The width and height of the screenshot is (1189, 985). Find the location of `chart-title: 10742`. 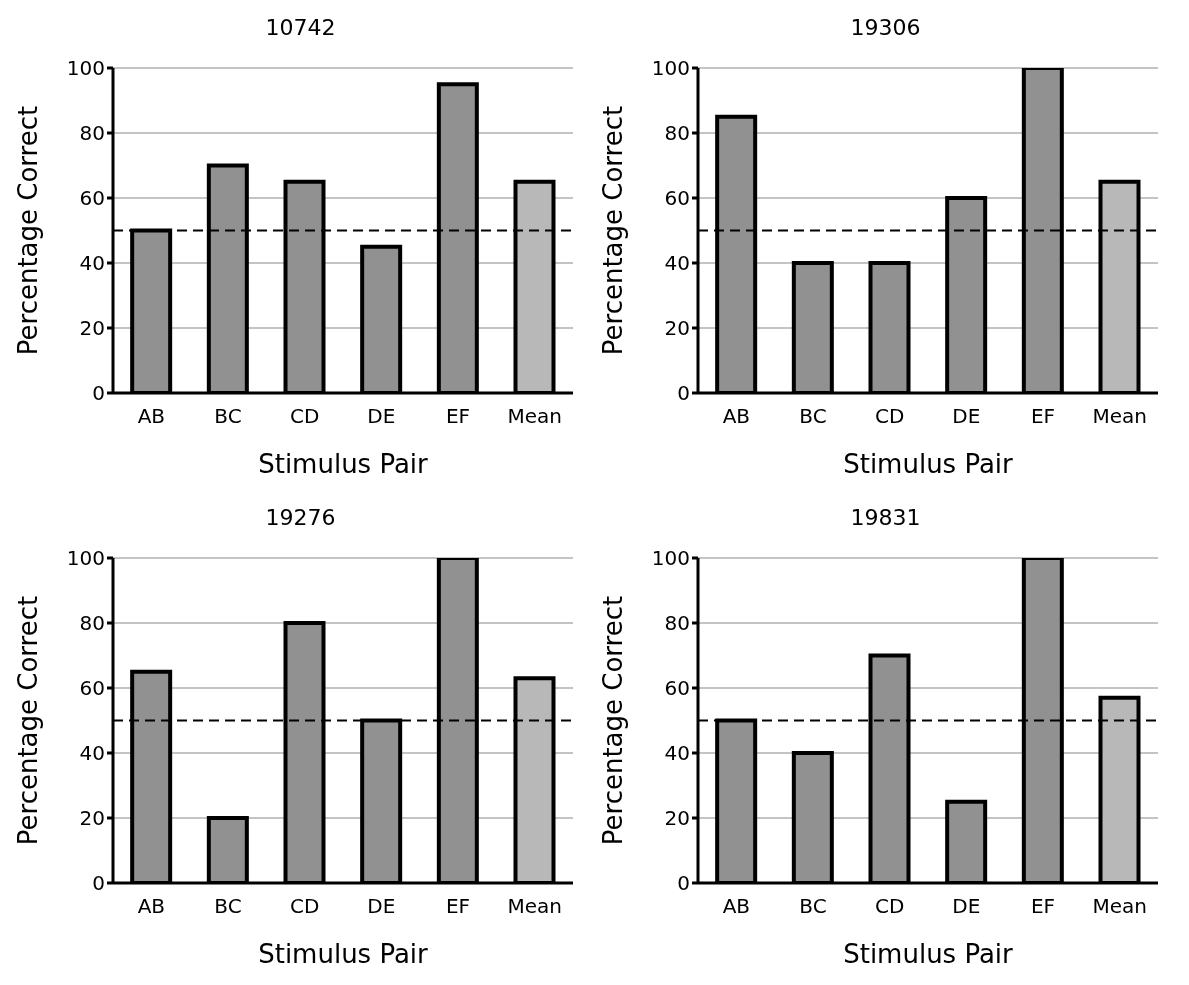

chart-title: 10742 is located at coordinates (300, 28).